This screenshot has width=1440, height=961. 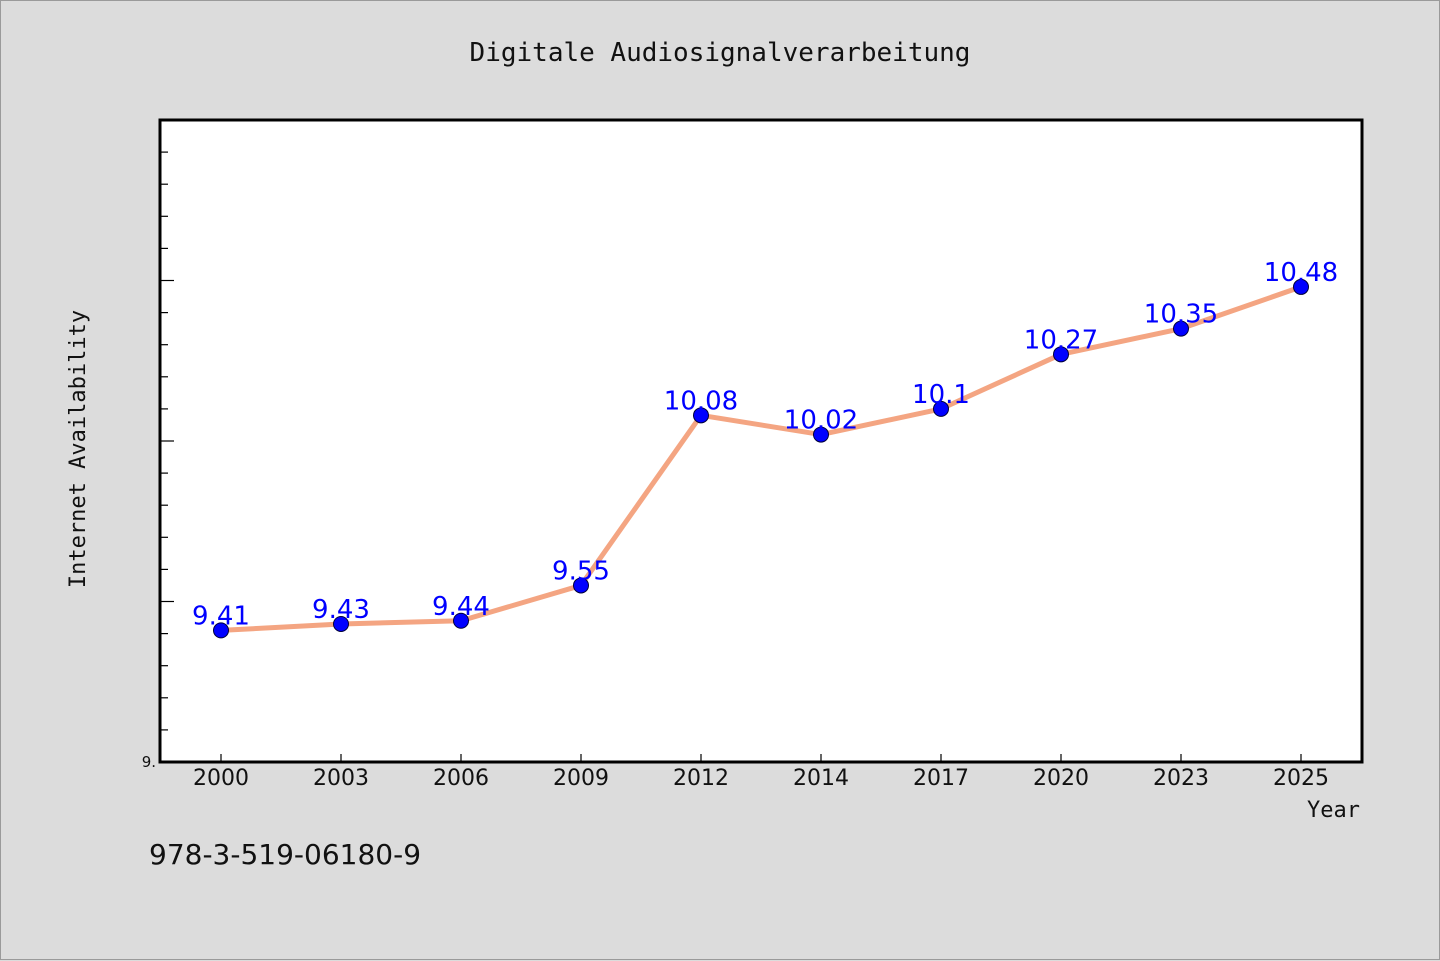 What do you see at coordinates (701, 778) in the screenshot?
I see `x-tick-label: 2012` at bounding box center [701, 778].